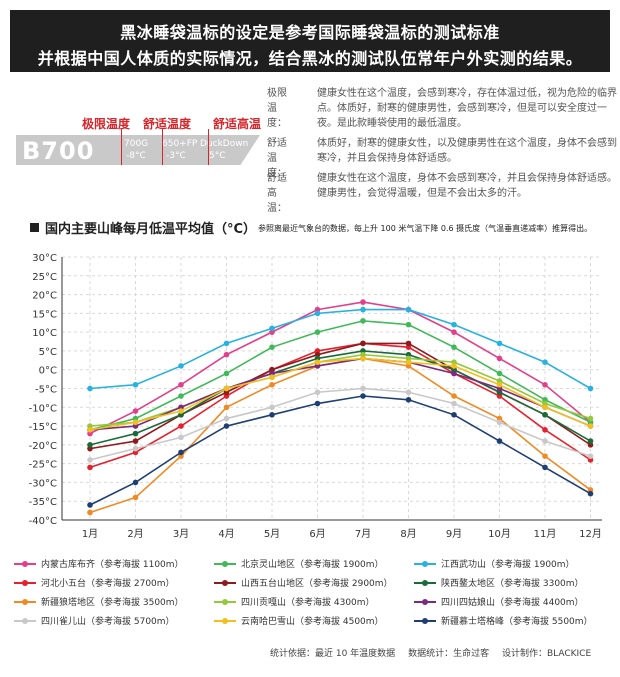 The image size is (620, 677). What do you see at coordinates (136, 156) in the screenshot?
I see `limit-temp-value: -8°C` at bounding box center [136, 156].